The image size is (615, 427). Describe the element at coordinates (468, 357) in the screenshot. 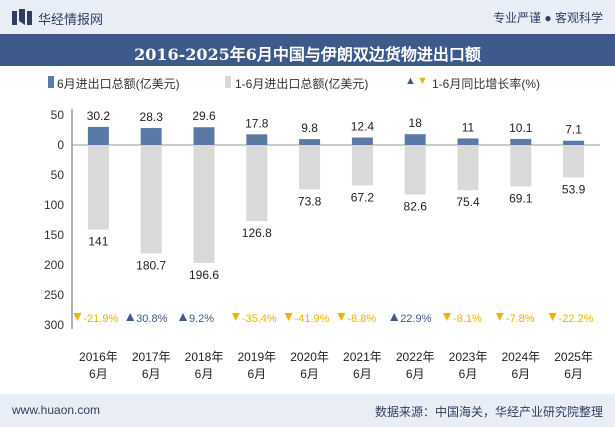

I see `x-tick-label-year: 2023年` at that location.